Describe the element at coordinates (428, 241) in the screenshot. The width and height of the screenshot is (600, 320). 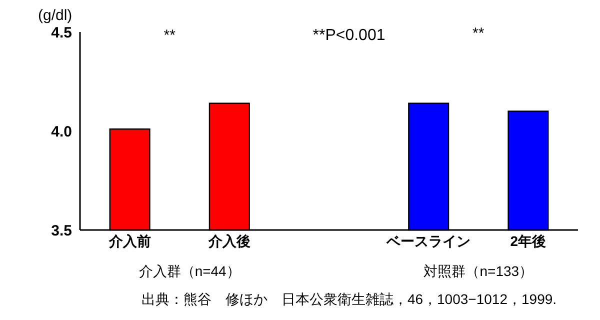
I see `x-tick-label: ベースライン` at that location.